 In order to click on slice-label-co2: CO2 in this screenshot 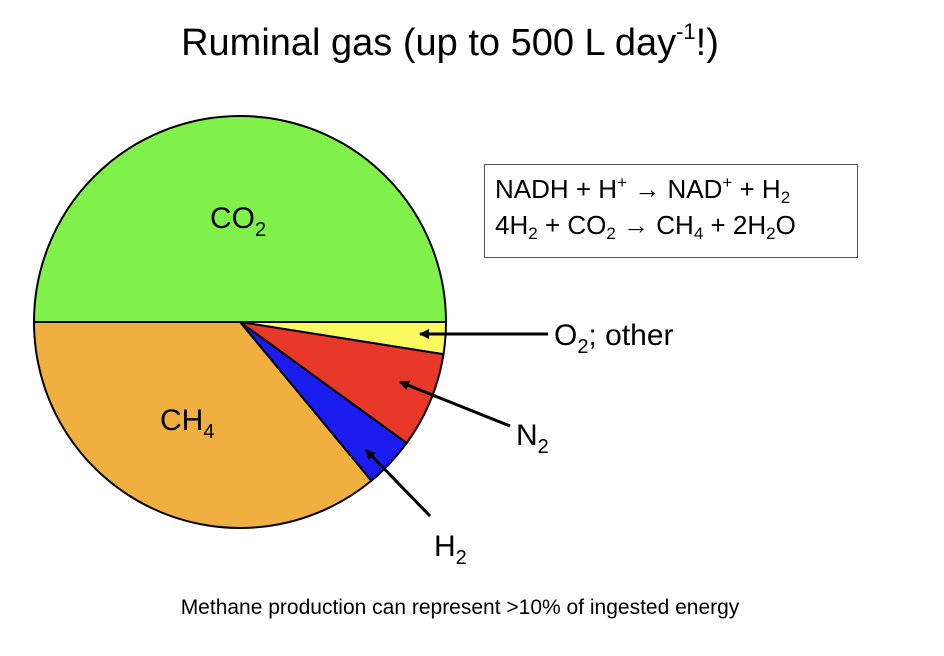, I will do `click(238, 221)`.